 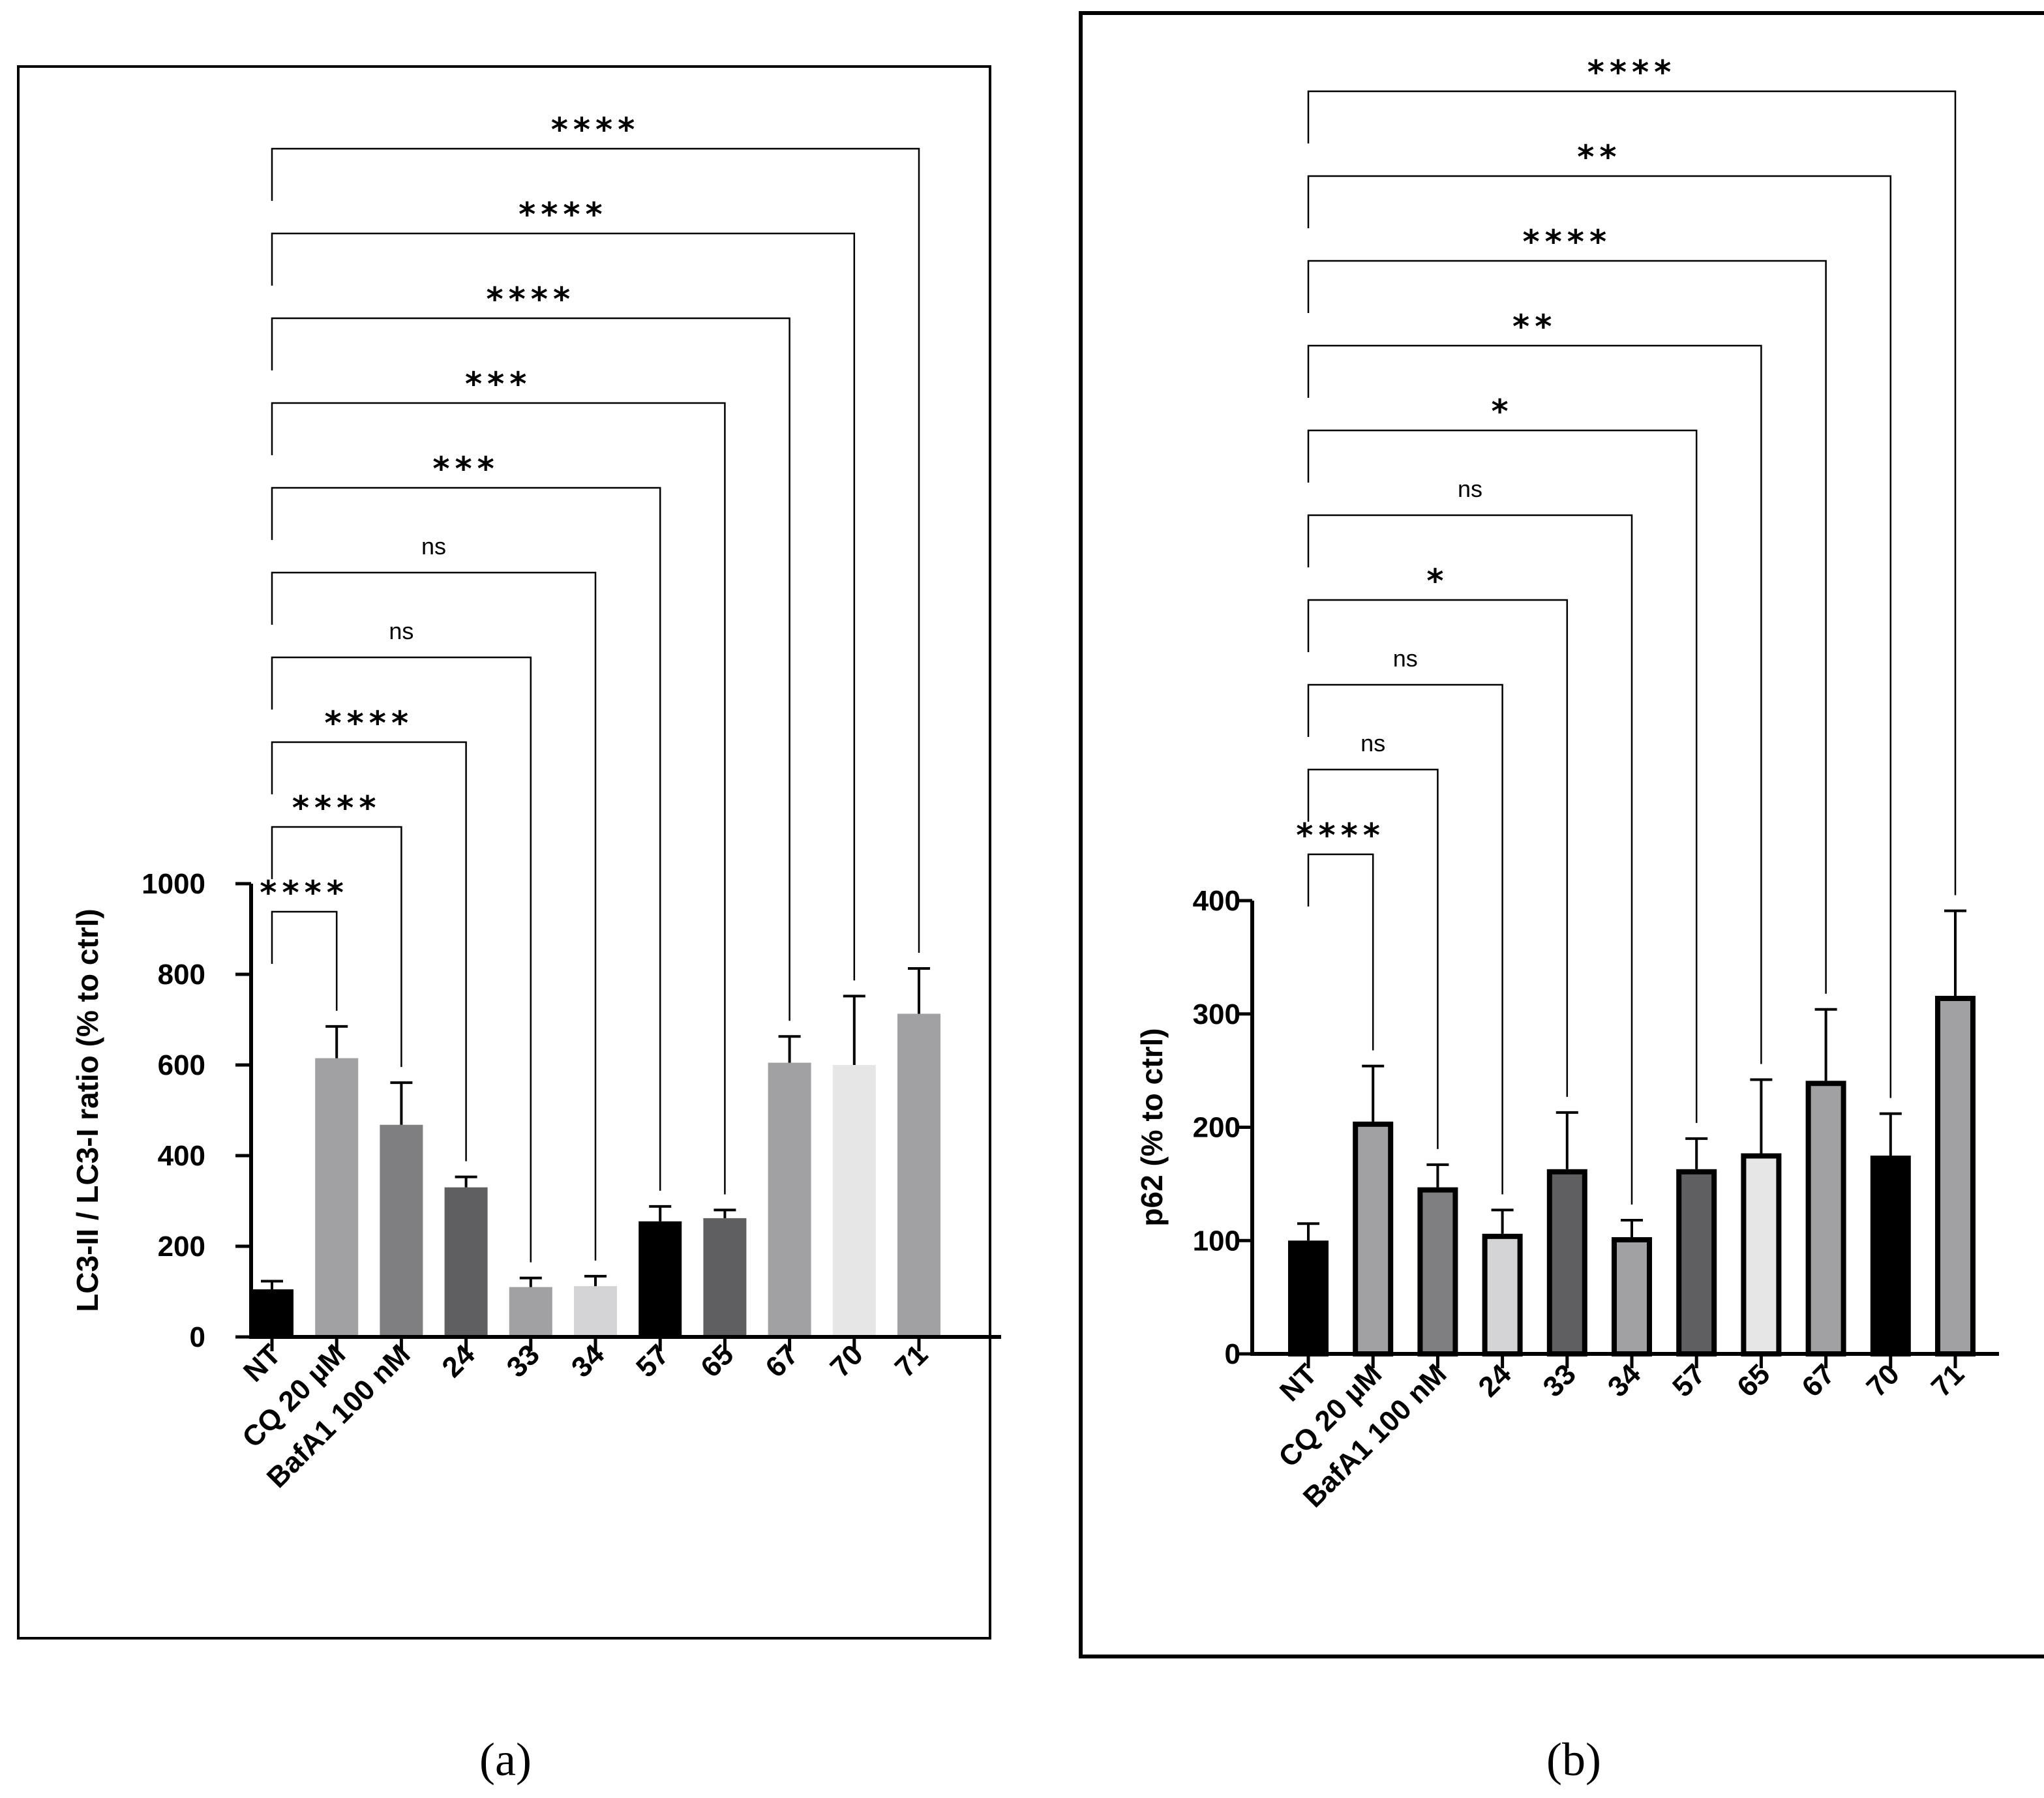 I want to click on panel-a-xtick-label-4: 33, so click(x=523, y=1360).